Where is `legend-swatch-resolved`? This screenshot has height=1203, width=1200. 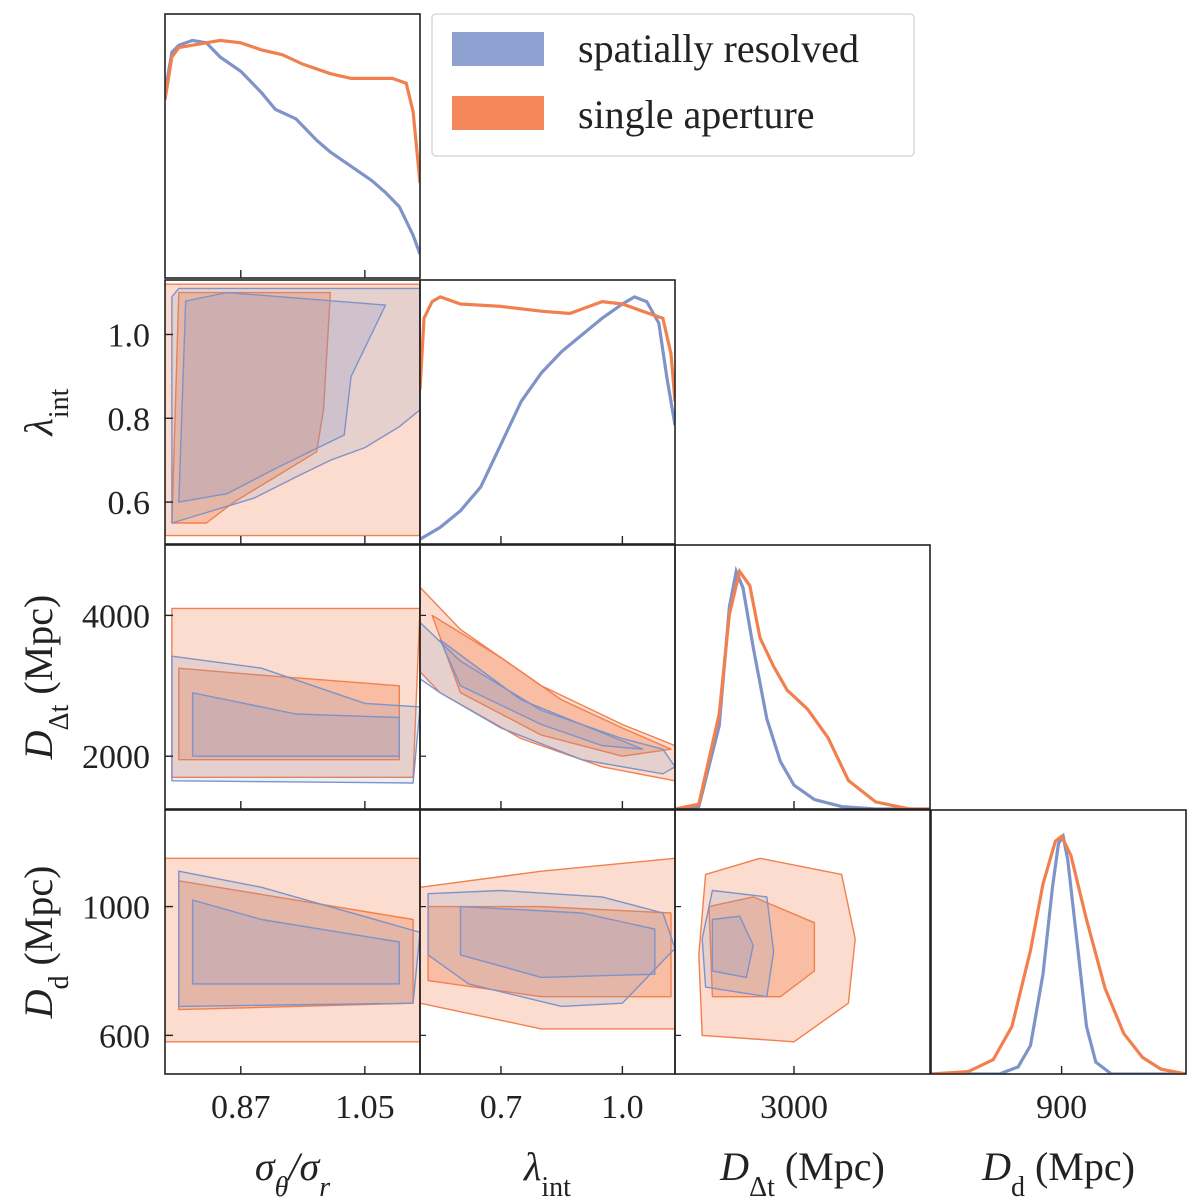 legend-swatch-resolved is located at coordinates (498, 49).